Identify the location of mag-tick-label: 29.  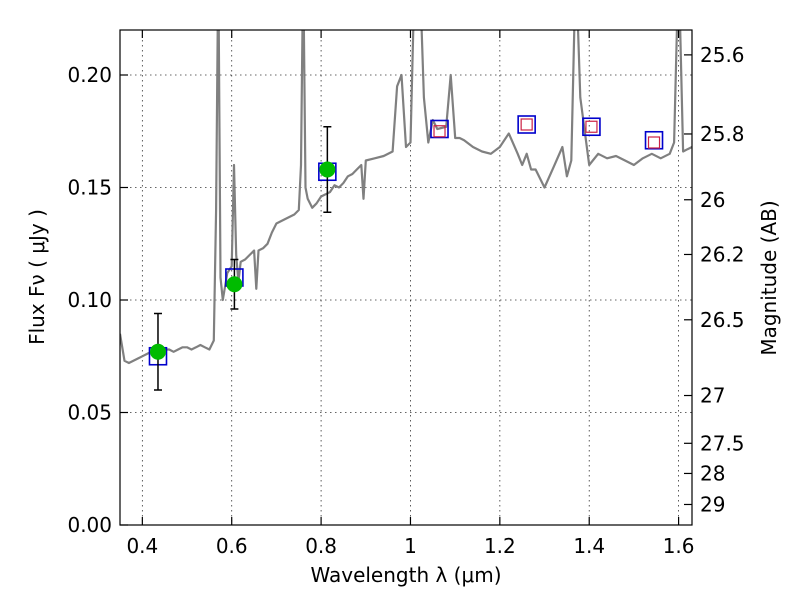
(712, 504).